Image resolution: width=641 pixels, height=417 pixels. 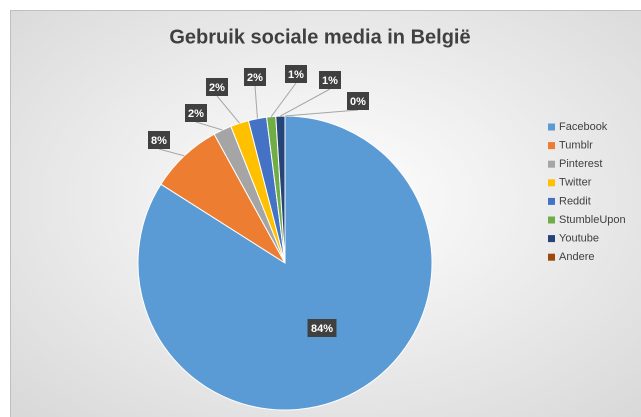 I want to click on data-label: 0%, so click(x=358, y=102).